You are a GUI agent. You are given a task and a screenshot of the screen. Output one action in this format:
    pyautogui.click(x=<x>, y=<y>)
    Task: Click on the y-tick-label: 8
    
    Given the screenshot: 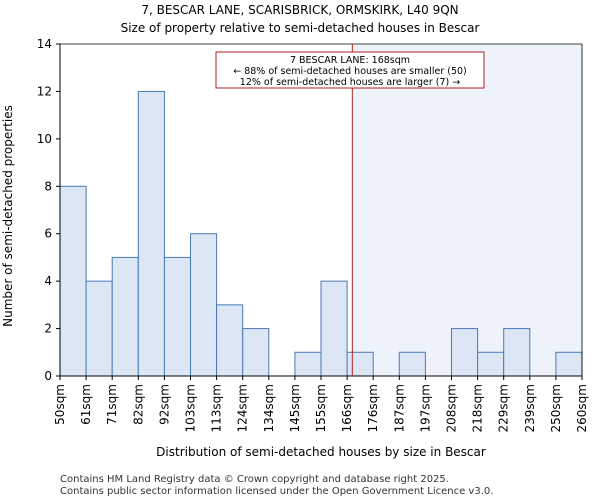 What is the action you would take?
    pyautogui.click(x=48, y=186)
    